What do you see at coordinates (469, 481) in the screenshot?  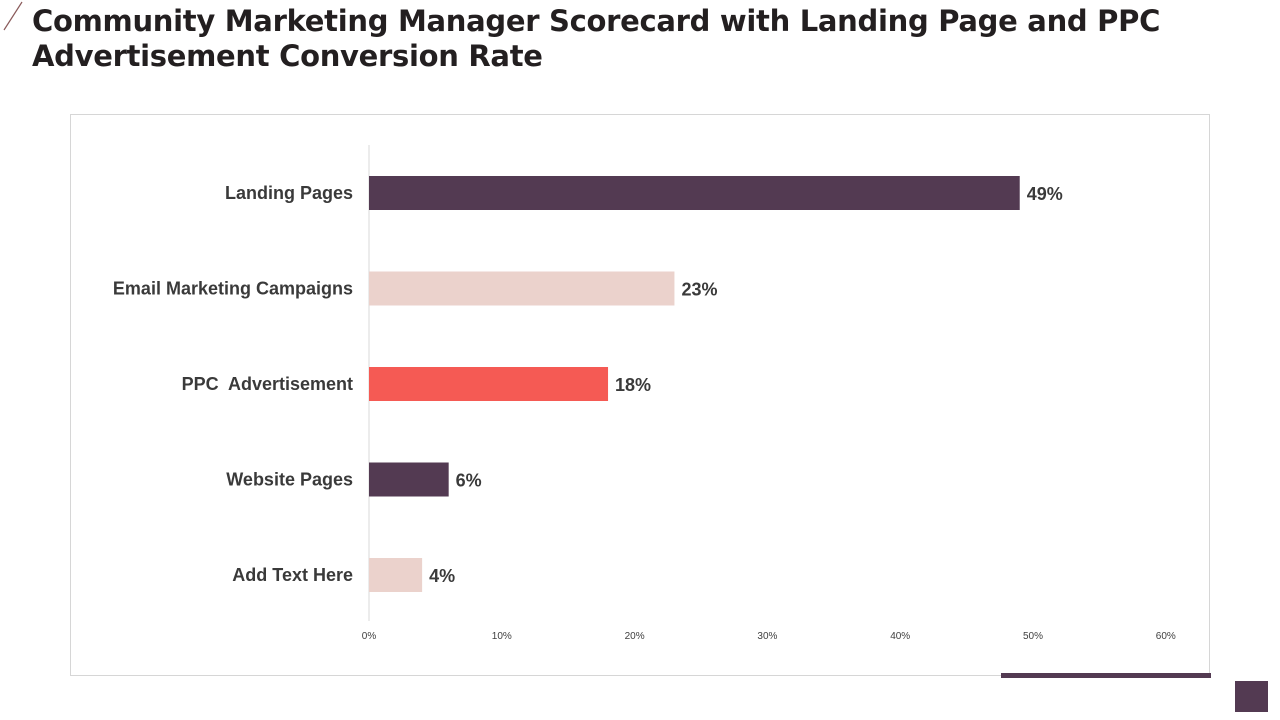 I see `data-label: 6%` at bounding box center [469, 481].